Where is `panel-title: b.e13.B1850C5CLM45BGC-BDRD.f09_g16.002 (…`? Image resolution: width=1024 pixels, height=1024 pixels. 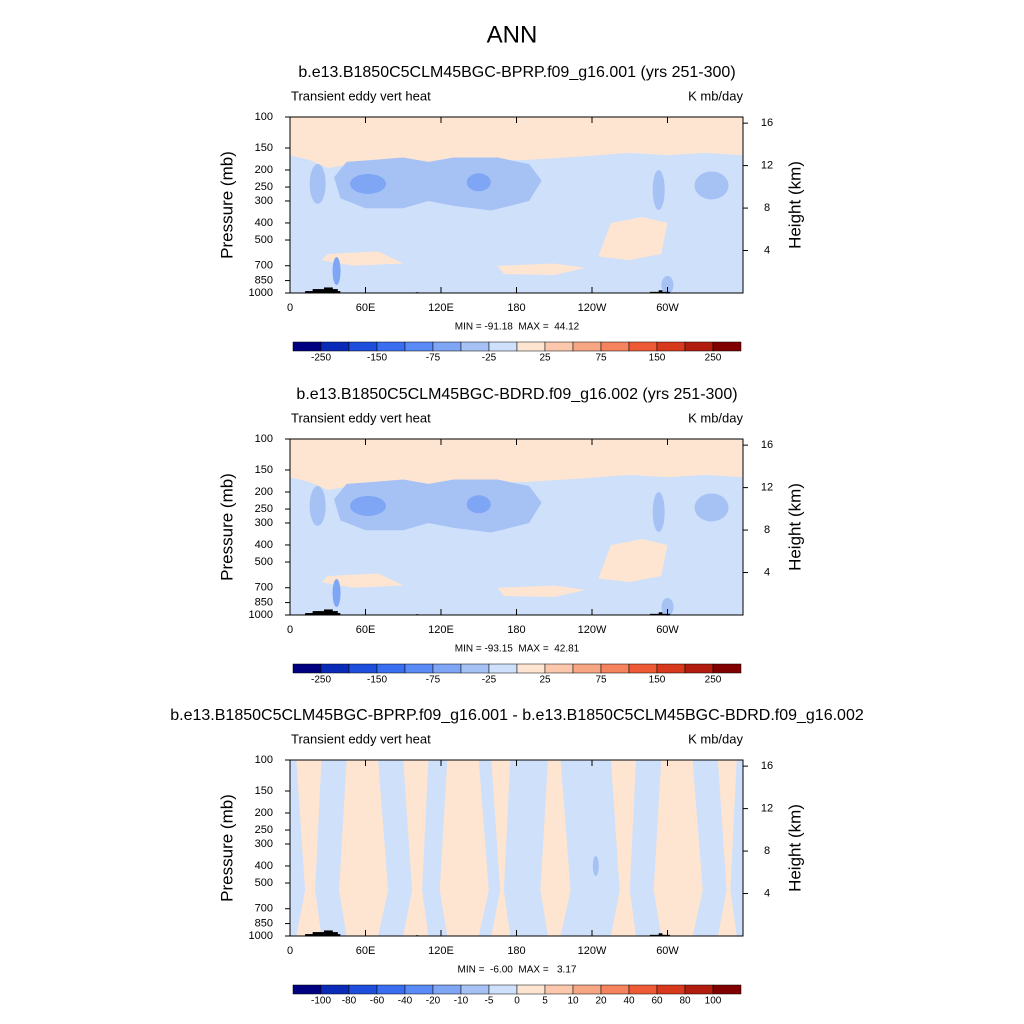 panel-title: b.e13.B1850C5CLM45BGC-BDRD.f09_g16.002 (… is located at coordinates (516, 394).